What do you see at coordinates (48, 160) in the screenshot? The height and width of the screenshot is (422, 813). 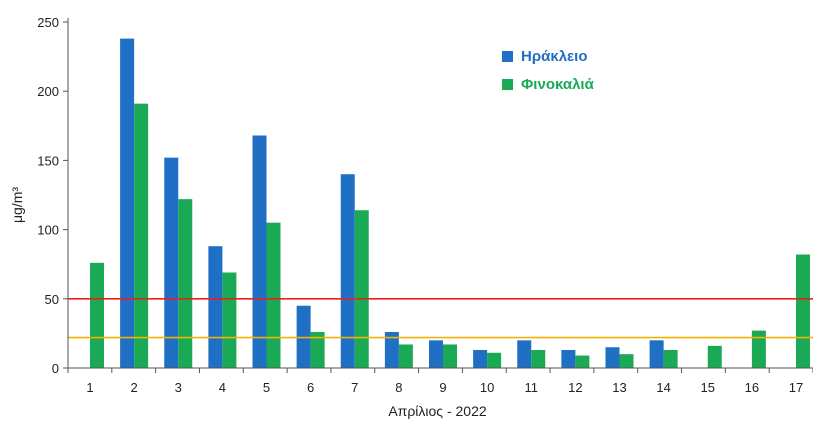 I see `y-tick-label-150: 150` at bounding box center [48, 160].